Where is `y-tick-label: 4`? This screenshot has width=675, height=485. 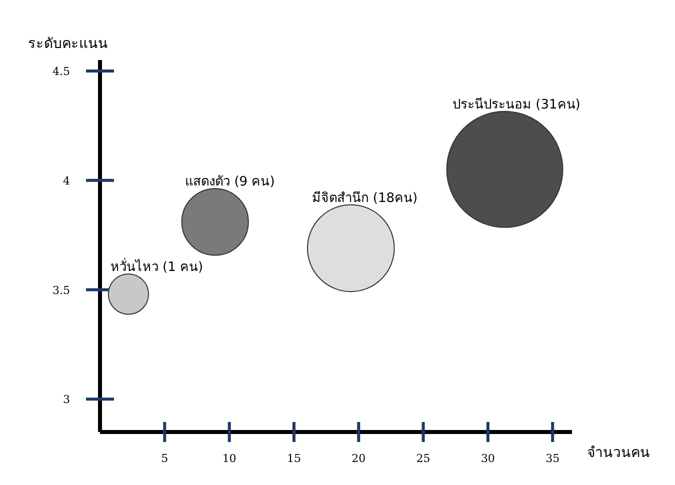 y-tick-label: 4 is located at coordinates (66, 181).